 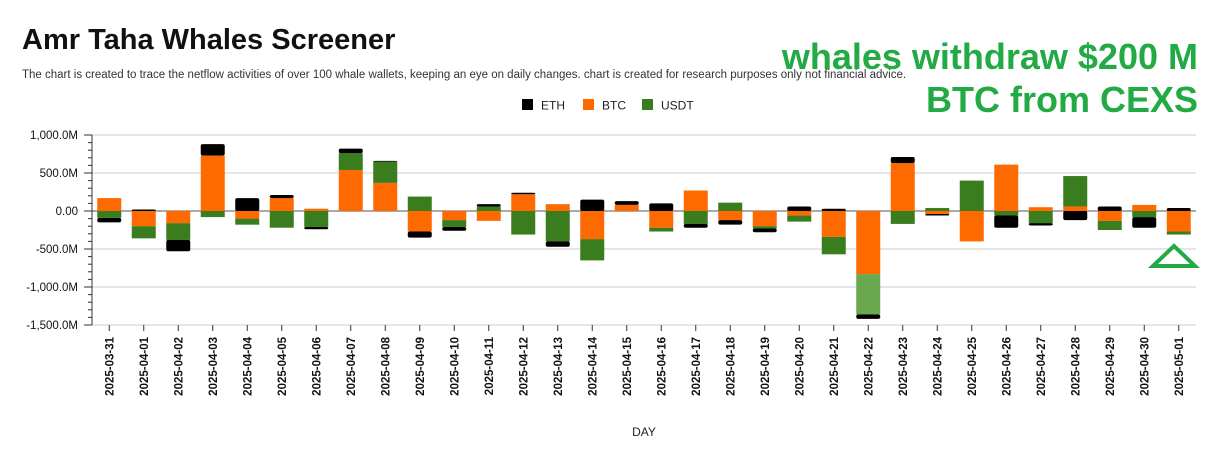 I want to click on legend-swatch-usdt, so click(x=647, y=104).